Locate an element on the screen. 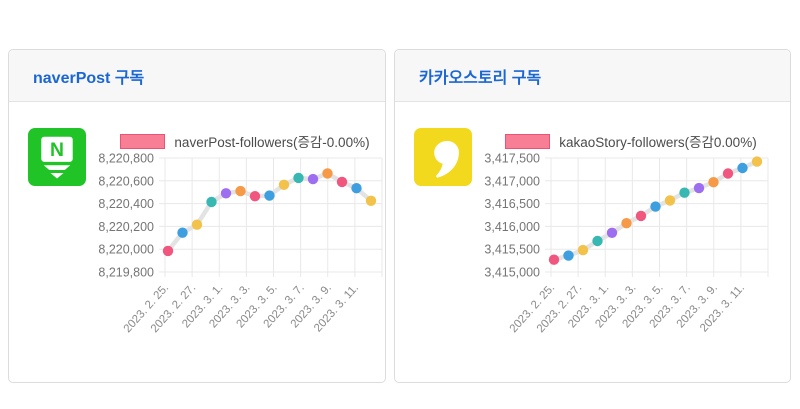 Image resolution: width=800 pixels, height=409 pixels. svg-text: 3,416,000 is located at coordinates (512, 227).